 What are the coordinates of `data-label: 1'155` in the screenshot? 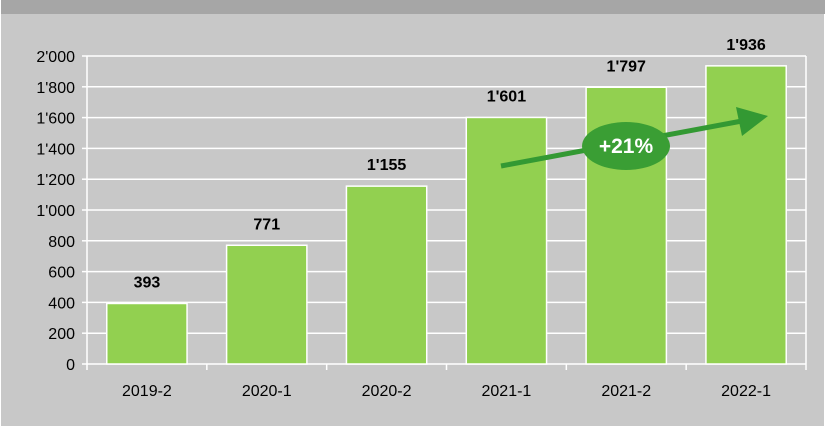 It's located at (387, 165).